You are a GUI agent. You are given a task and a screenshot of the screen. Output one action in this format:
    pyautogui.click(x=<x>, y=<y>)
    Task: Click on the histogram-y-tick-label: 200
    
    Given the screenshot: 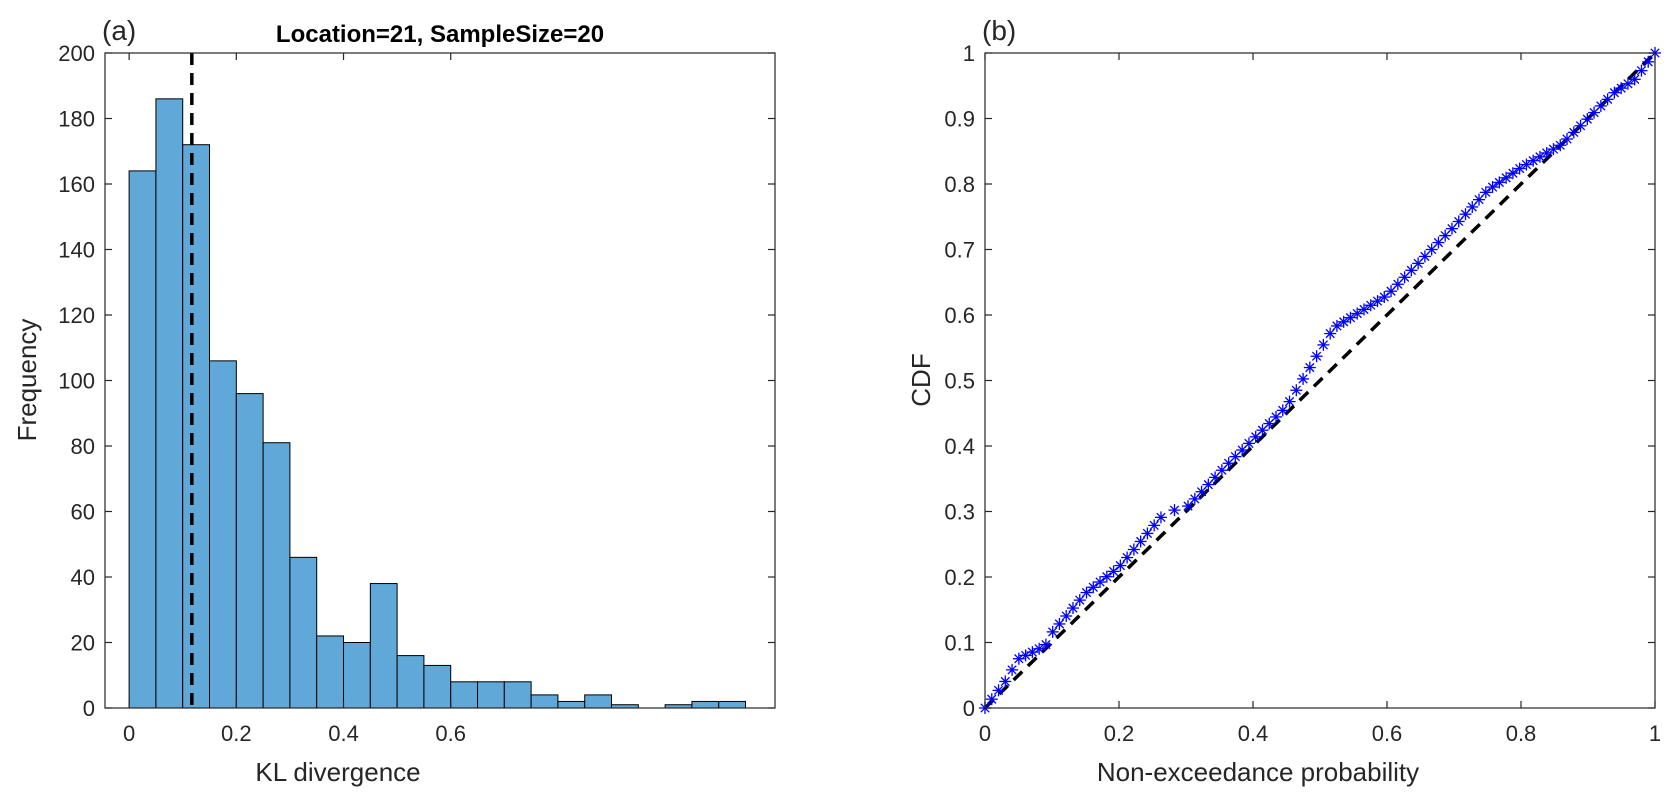 What is the action you would take?
    pyautogui.click(x=76, y=53)
    